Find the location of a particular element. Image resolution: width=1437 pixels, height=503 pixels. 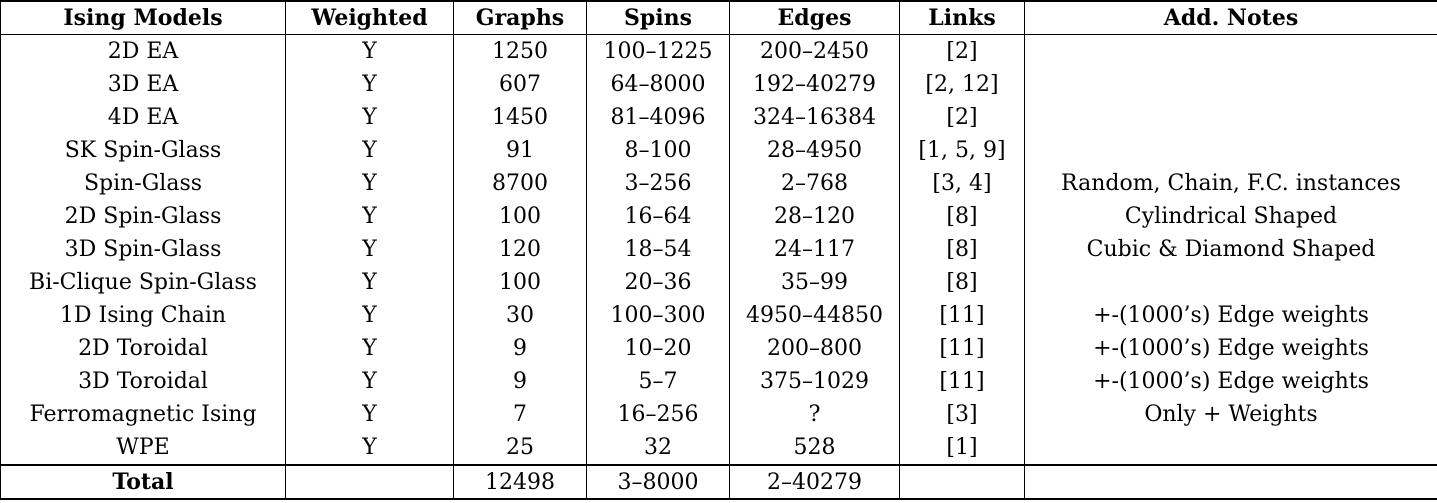

header-weighted: Weighted is located at coordinates (369, 17).